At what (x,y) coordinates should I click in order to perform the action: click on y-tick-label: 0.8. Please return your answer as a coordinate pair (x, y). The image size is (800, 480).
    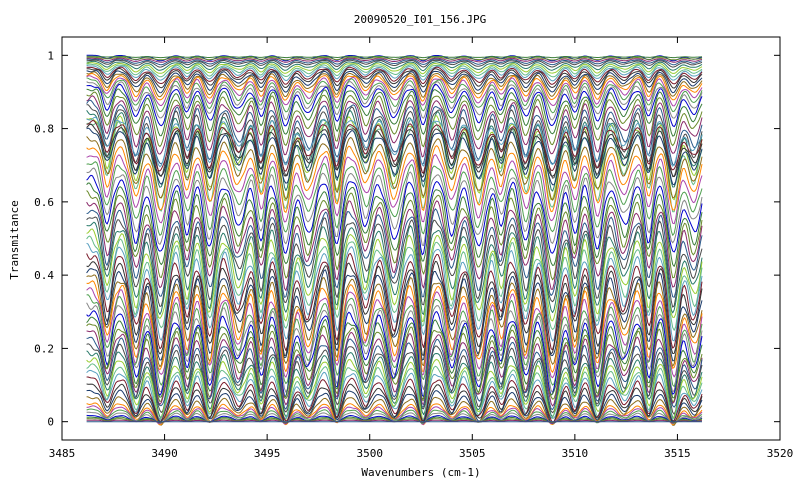
    Looking at the image, I should click on (44, 129).